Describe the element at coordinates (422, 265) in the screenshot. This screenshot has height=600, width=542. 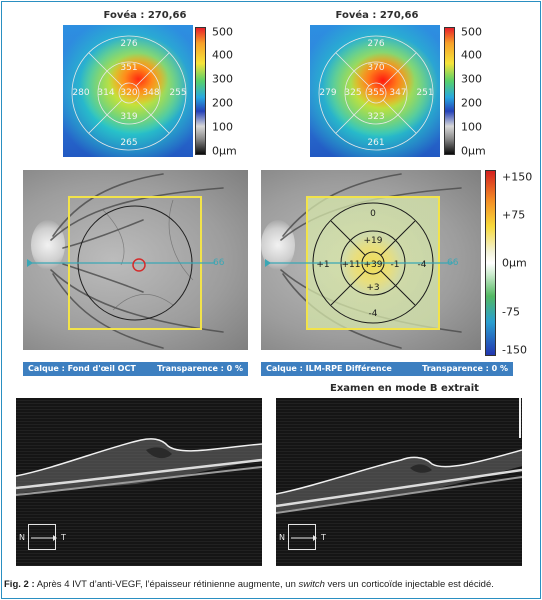
I see `diff-sector-right-outer: -4` at that location.